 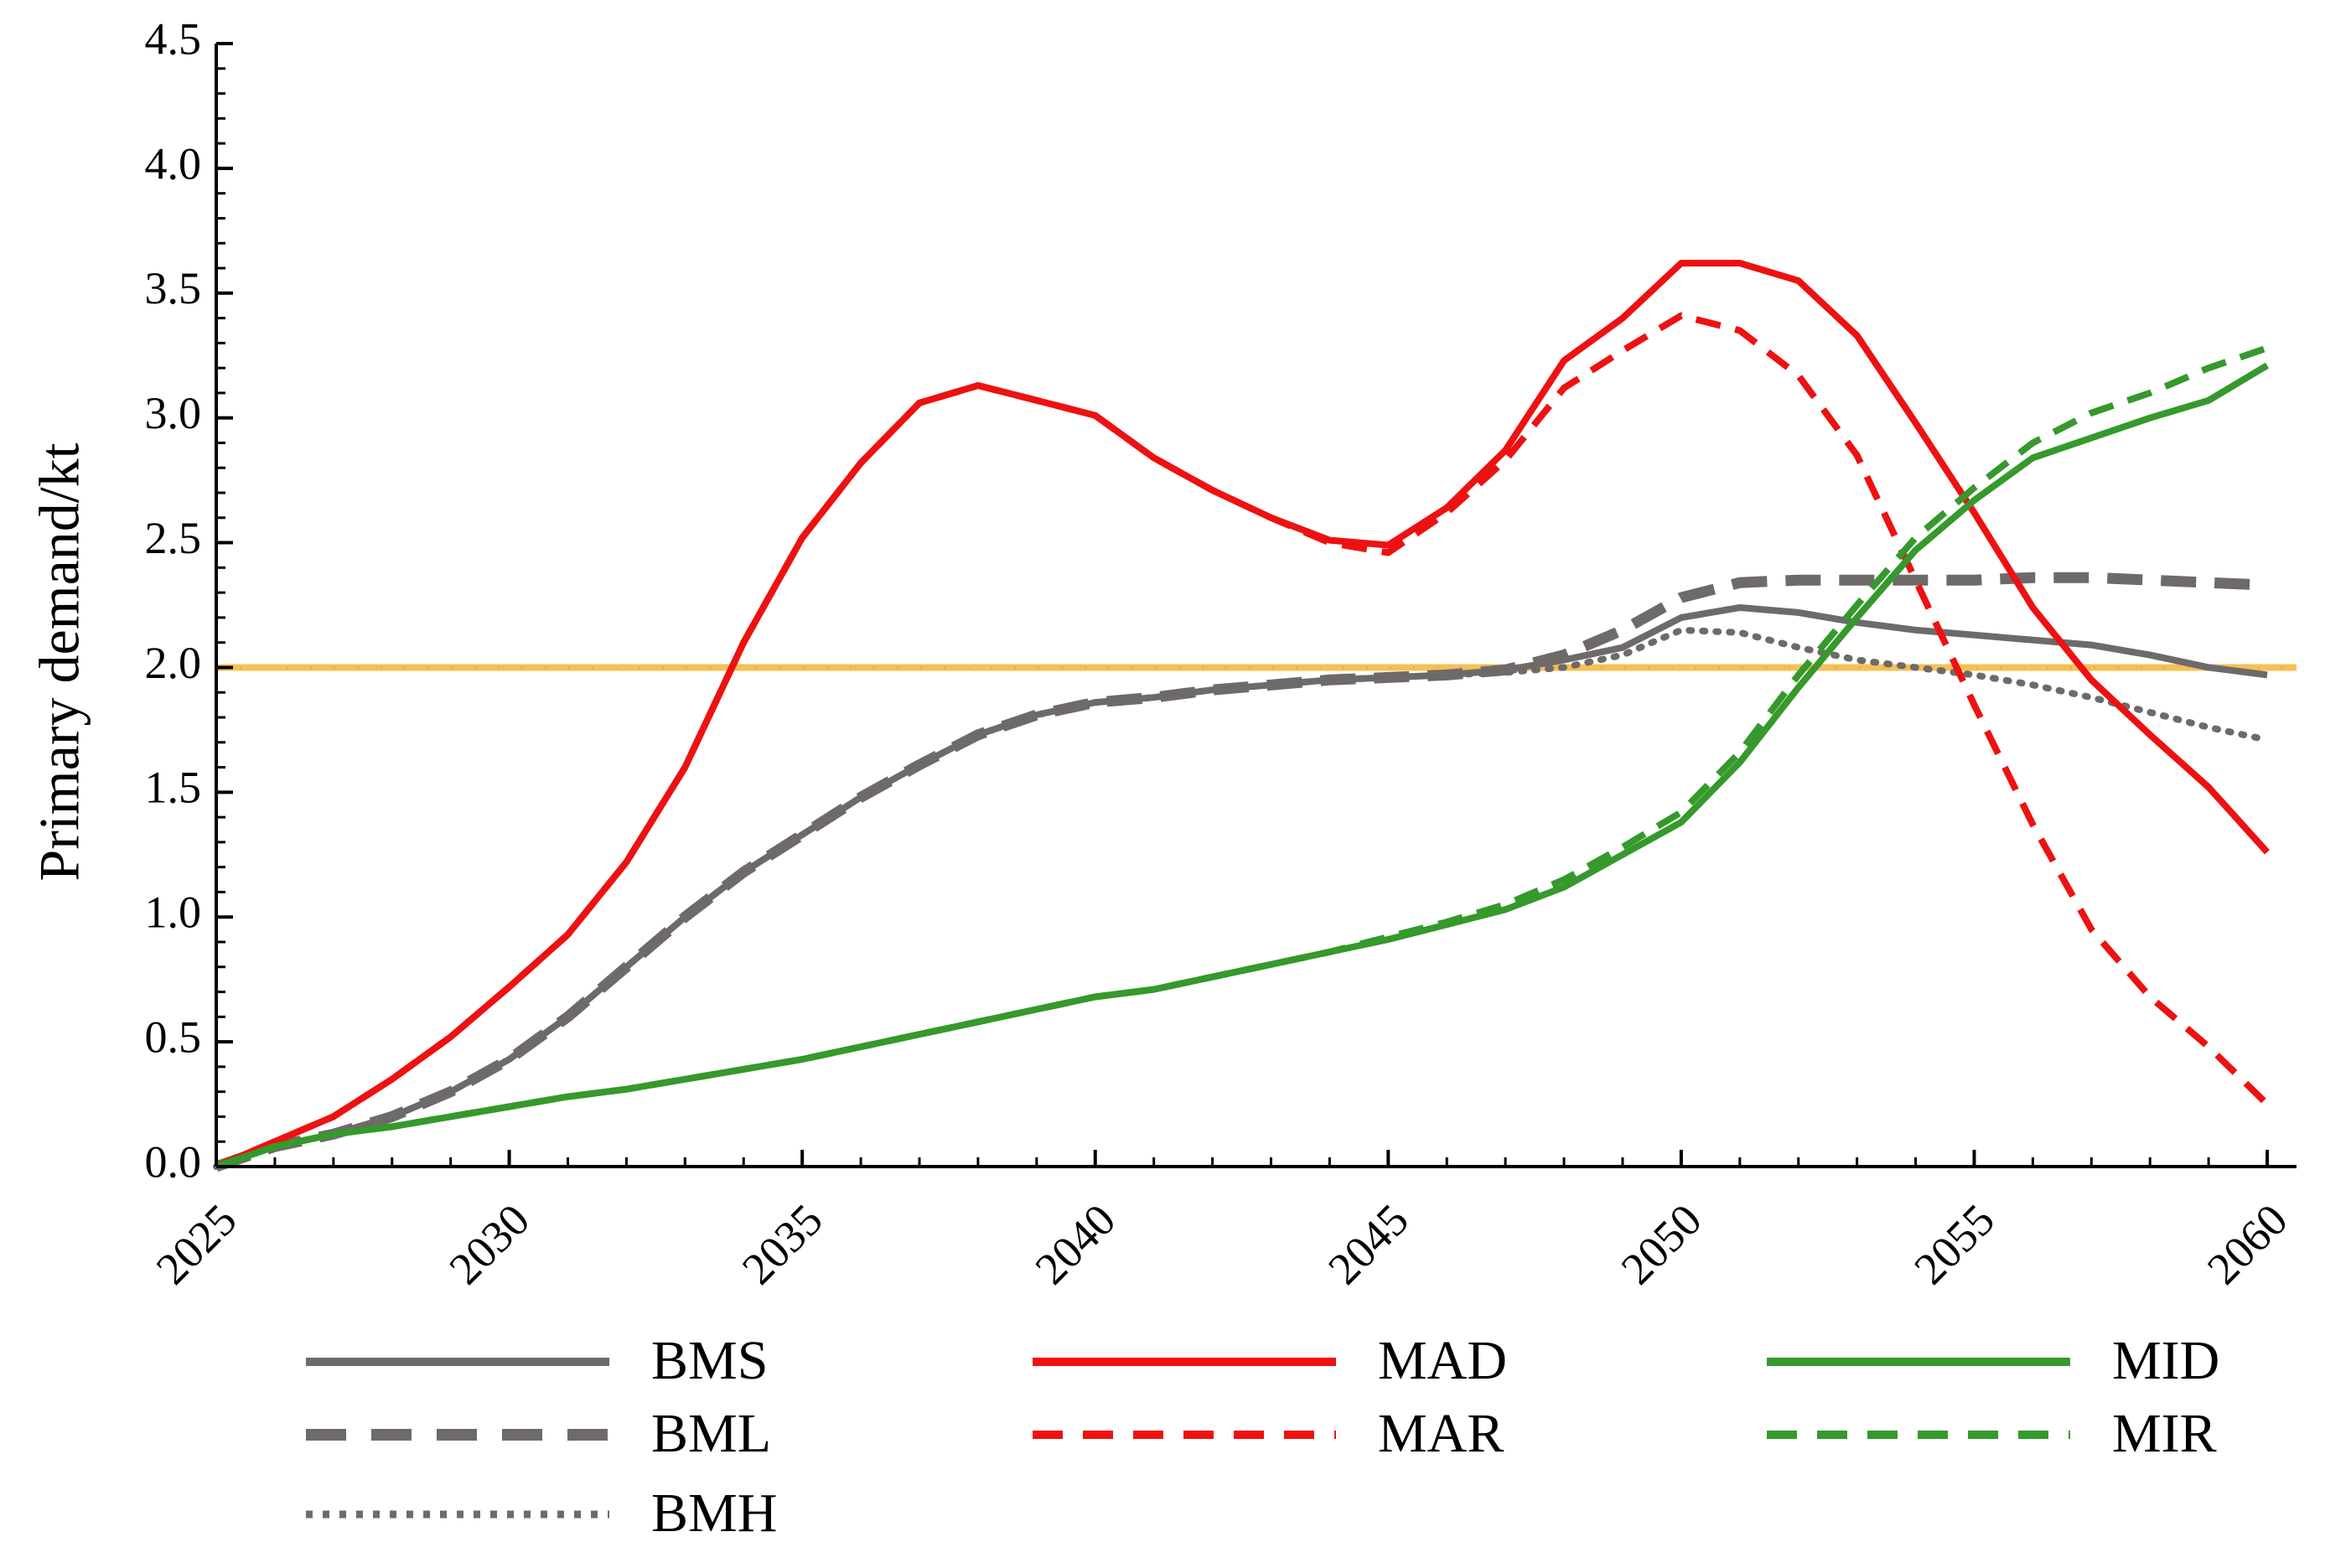 I want to click on legend-label-bml: BML, so click(x=711, y=1433).